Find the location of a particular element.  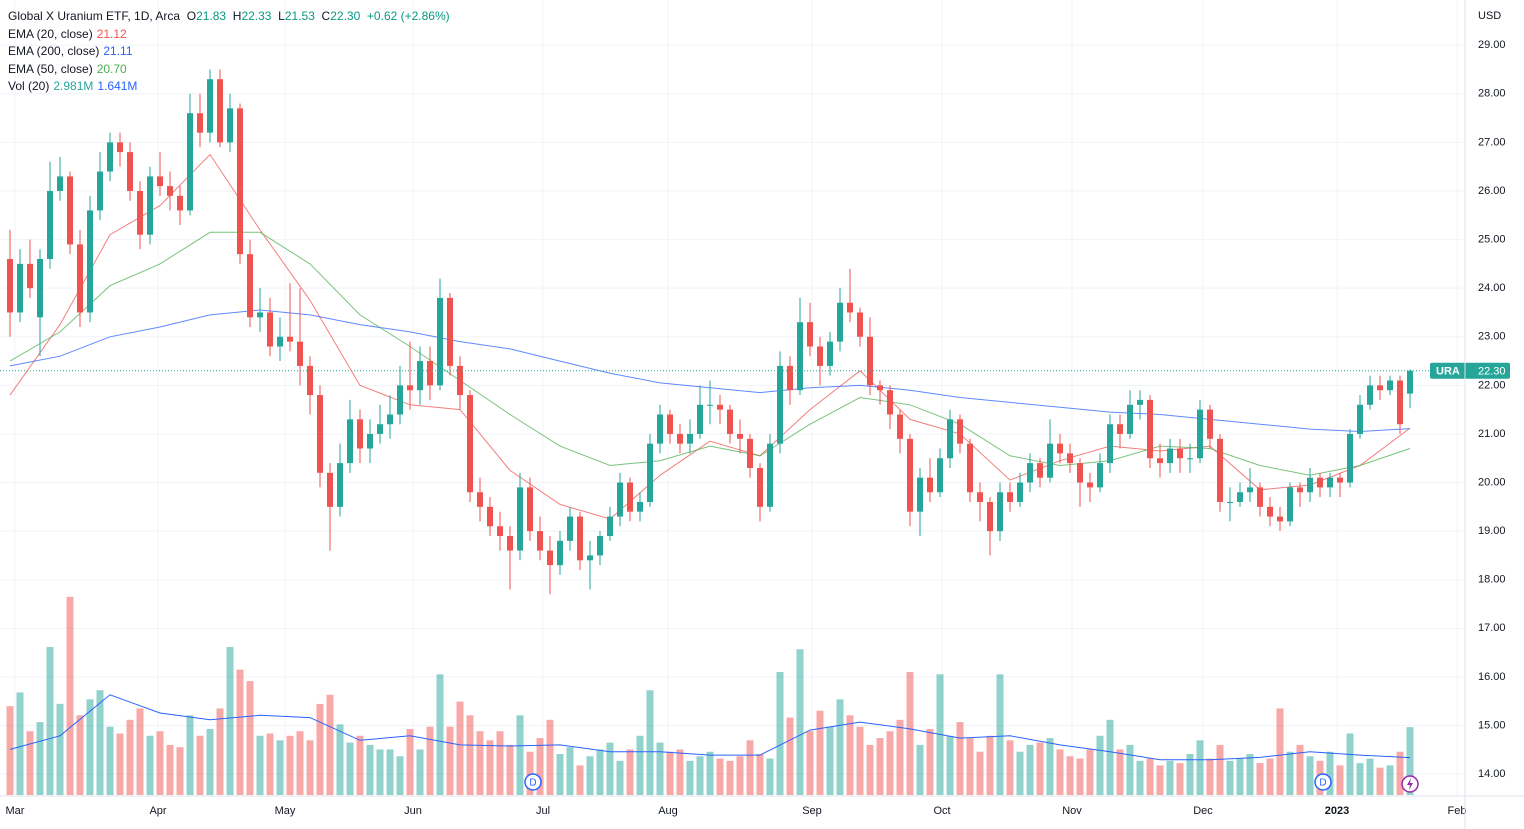

x-tick-label: Nov is located at coordinates (1072, 811).